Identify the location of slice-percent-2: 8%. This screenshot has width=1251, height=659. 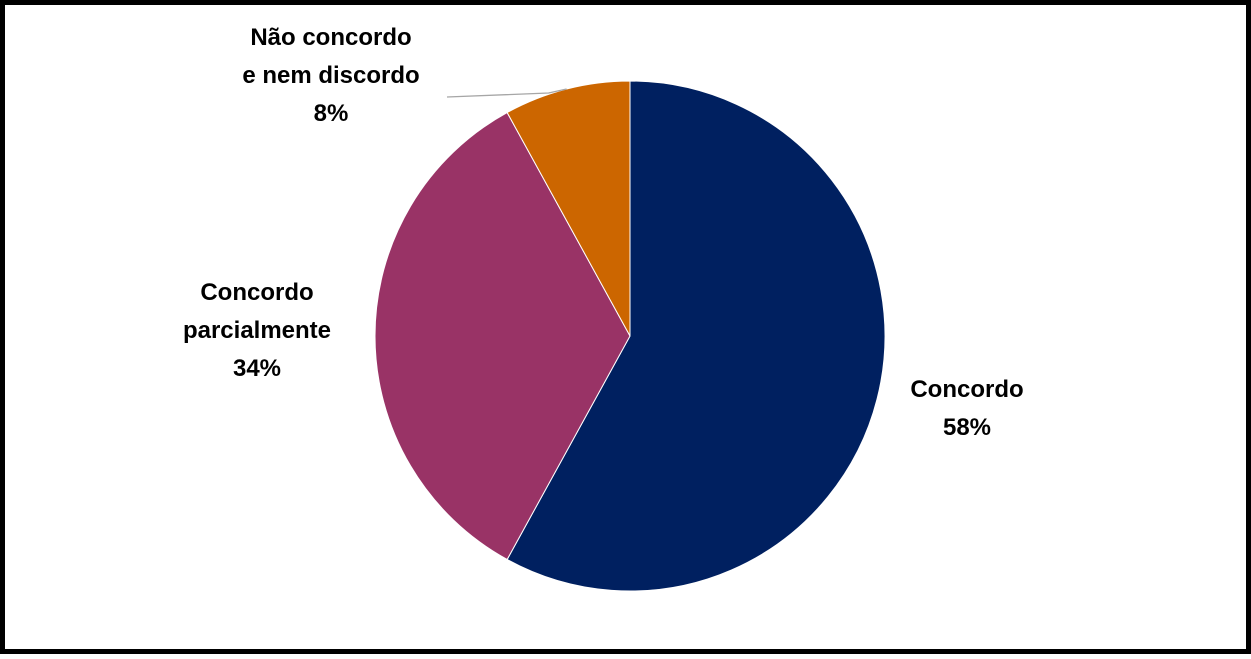
(331, 113).